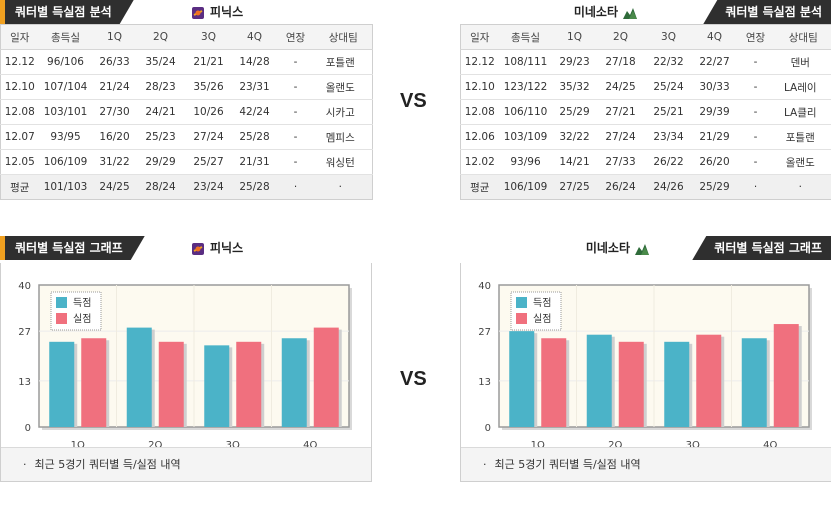 The height and width of the screenshot is (521, 831). Describe the element at coordinates (786, 375) in the screenshot. I see `allowed-bar-4Q` at that location.